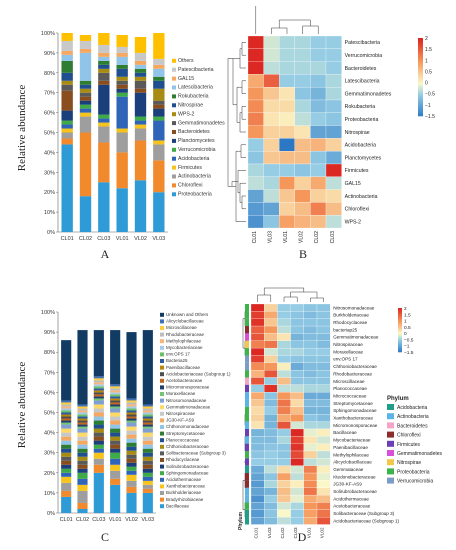 This screenshot has height=550, width=456. What do you see at coordinates (194, 159) in the screenshot?
I see `legend-label: Acidobacteria` at bounding box center [194, 159].